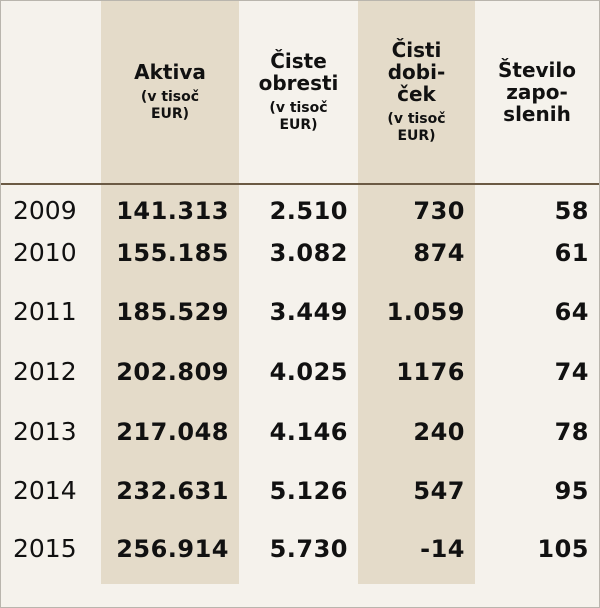 This screenshot has width=600, height=608. I want to click on column-header: Čiste obresti (v tisoč EUR), so click(298, 92).